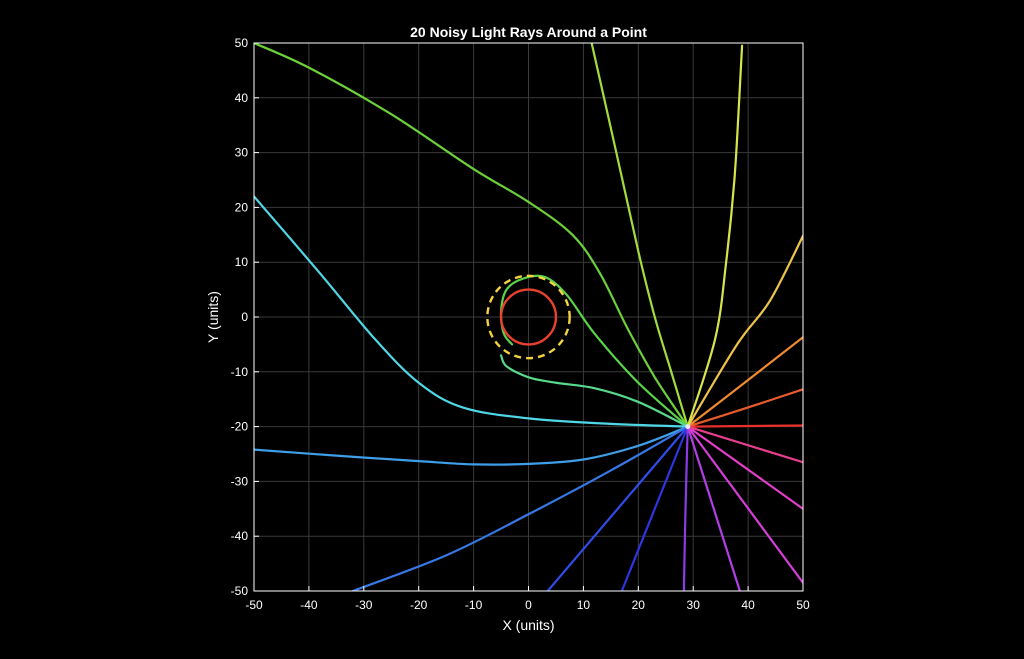 The width and height of the screenshot is (1024, 659). I want to click on x-tick-label: 30, so click(694, 605).